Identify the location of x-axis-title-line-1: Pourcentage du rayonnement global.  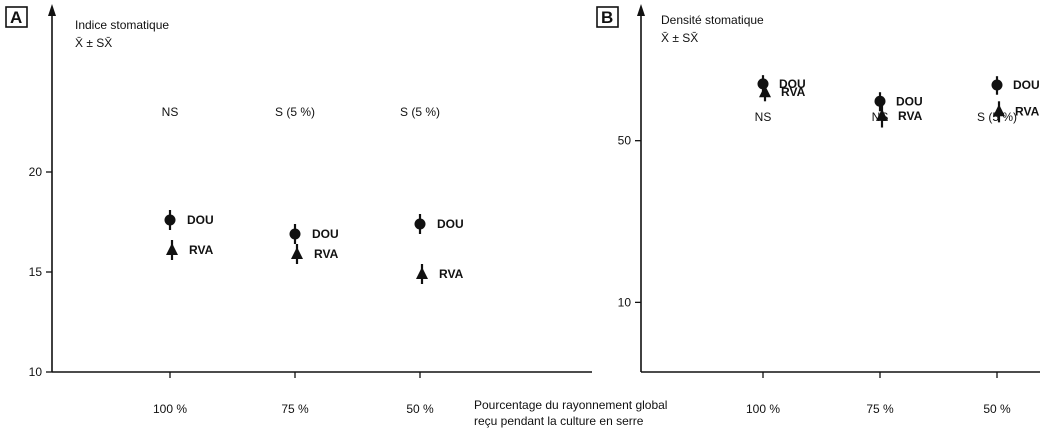
(570, 405).